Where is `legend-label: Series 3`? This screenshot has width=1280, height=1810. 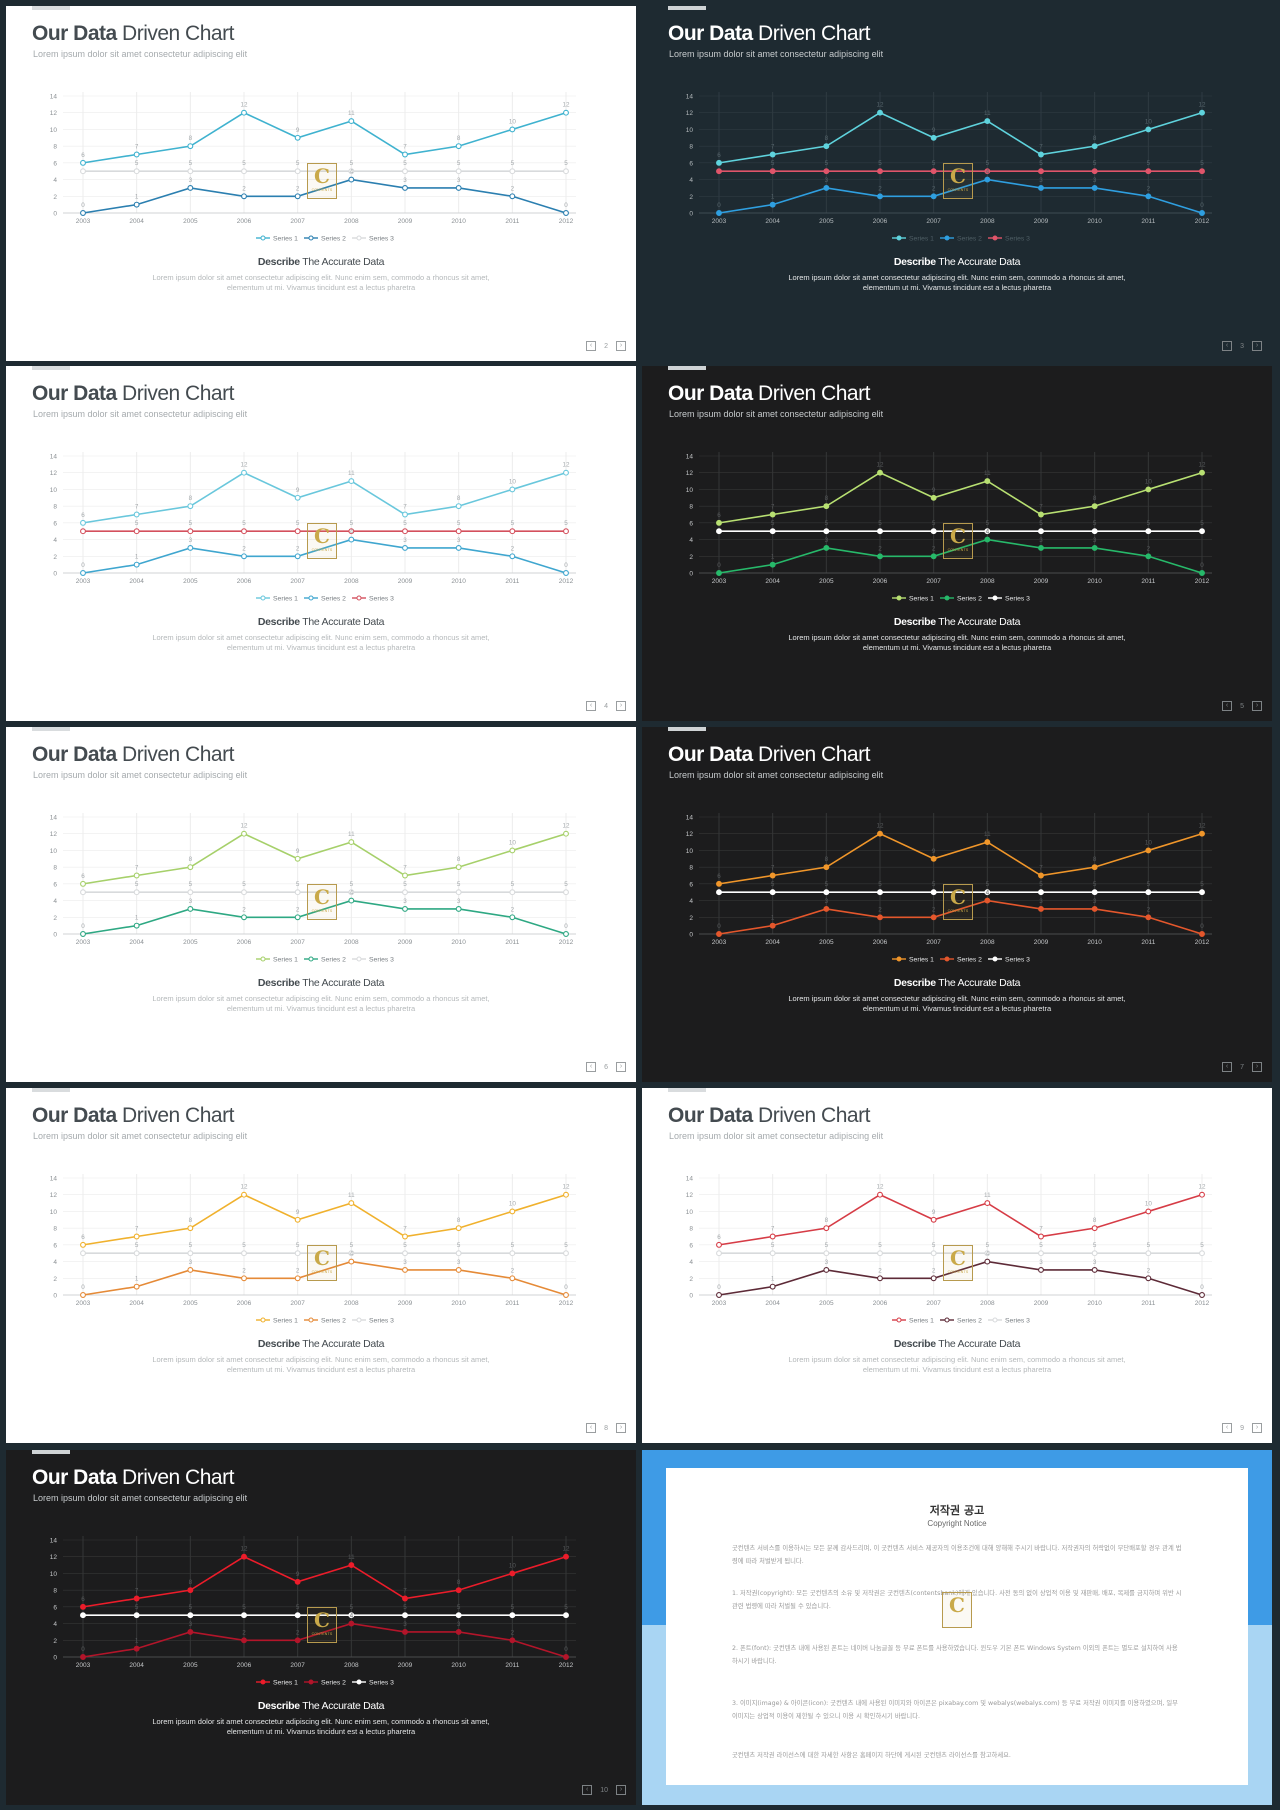 legend-label: Series 3 is located at coordinates (1017, 1320).